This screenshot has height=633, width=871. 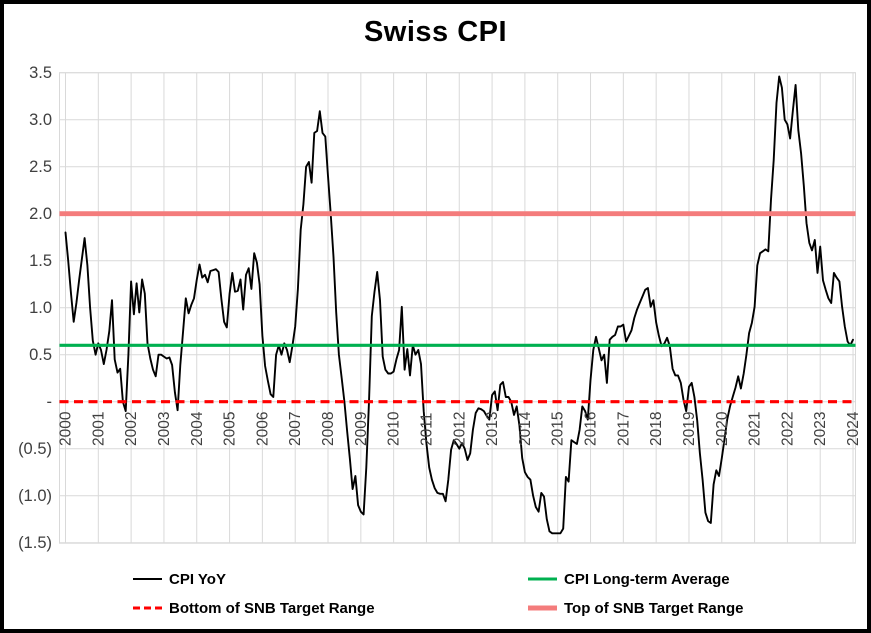 I want to click on x-tick-label: 2009, so click(x=361, y=429).